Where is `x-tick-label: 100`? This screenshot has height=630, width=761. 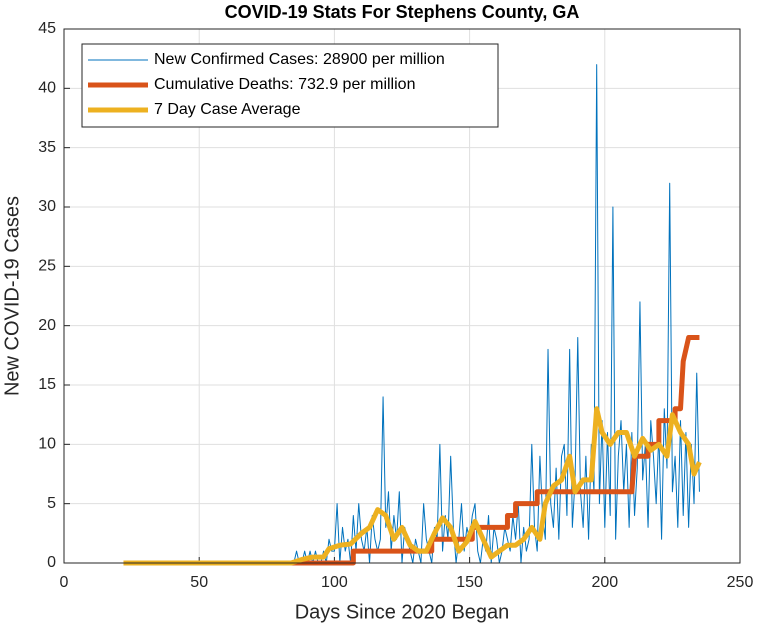
x-tick-label: 100 is located at coordinates (334, 582).